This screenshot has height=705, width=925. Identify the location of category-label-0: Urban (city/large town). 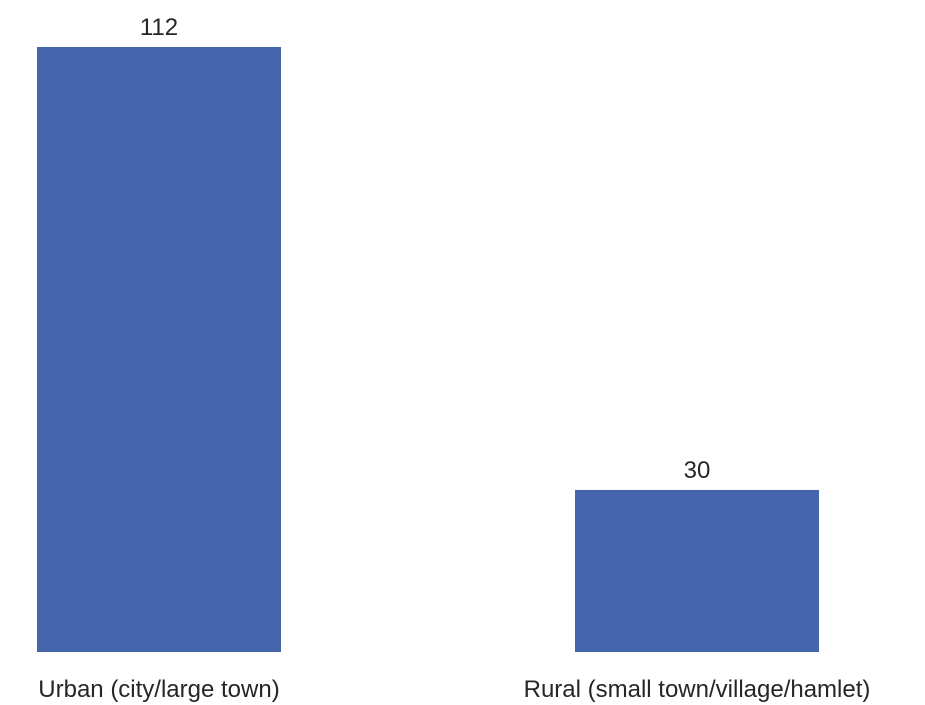
(158, 689).